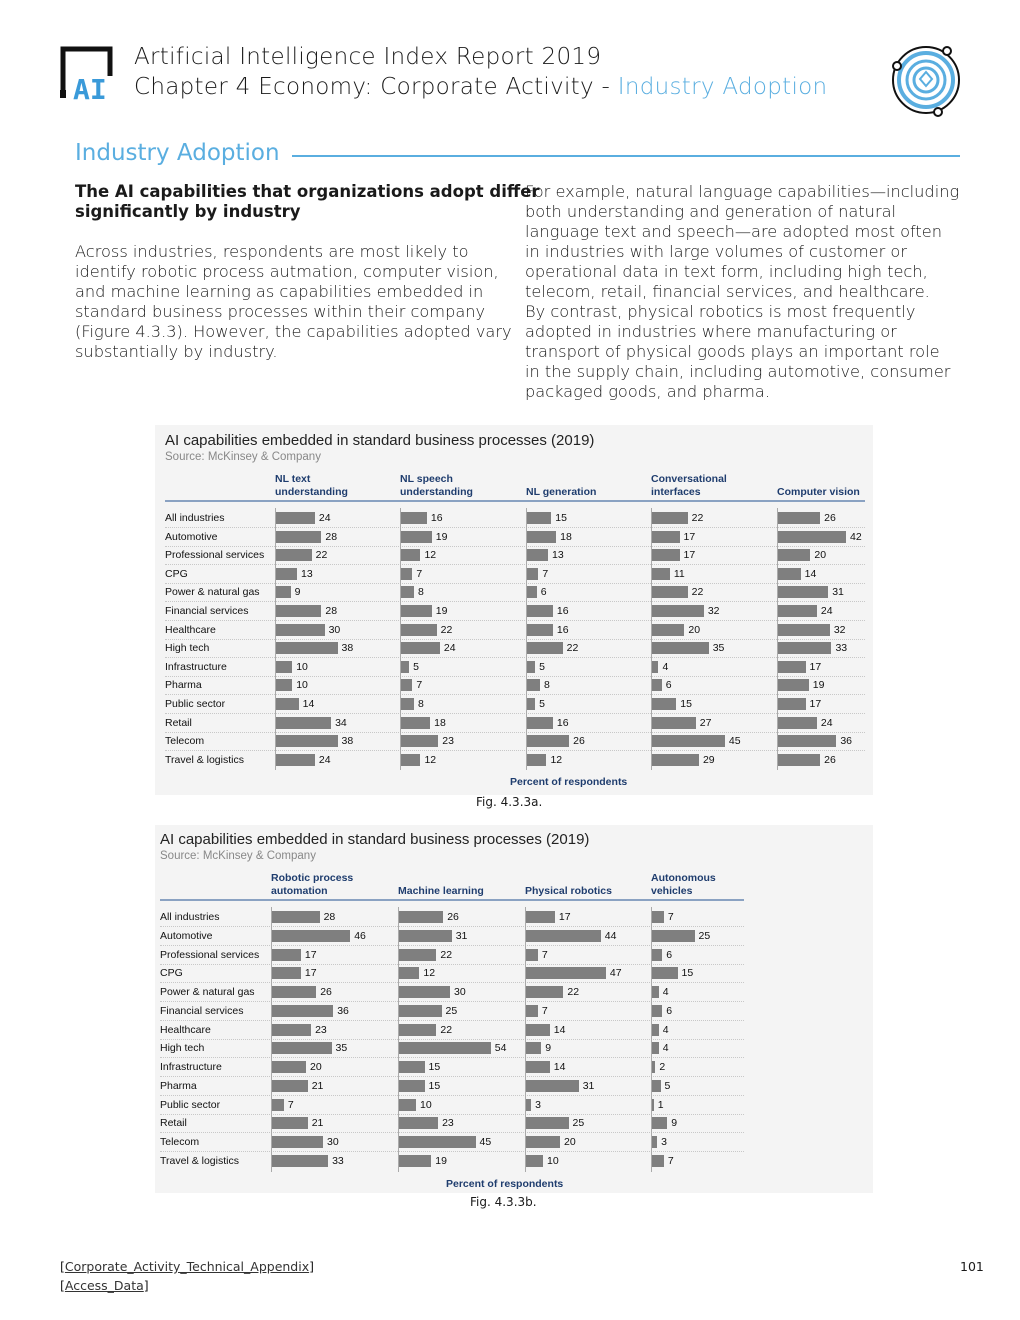 Image resolution: width=1020 pixels, height=1320 pixels. What do you see at coordinates (171, 973) in the screenshot?
I see `row-label: CPG` at bounding box center [171, 973].